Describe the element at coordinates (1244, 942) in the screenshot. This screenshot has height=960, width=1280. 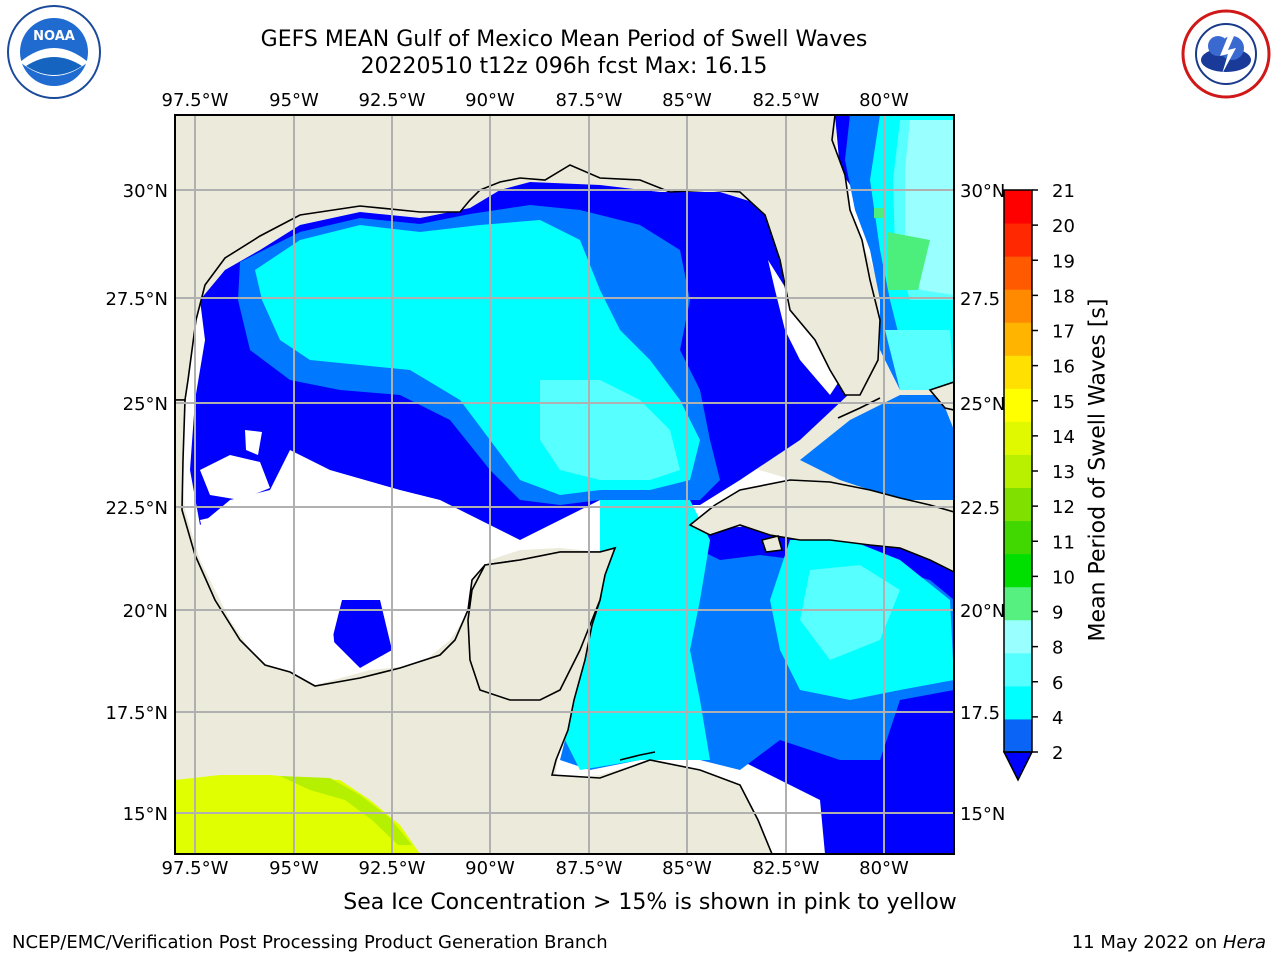
I see `footer-host: Hera` at that location.